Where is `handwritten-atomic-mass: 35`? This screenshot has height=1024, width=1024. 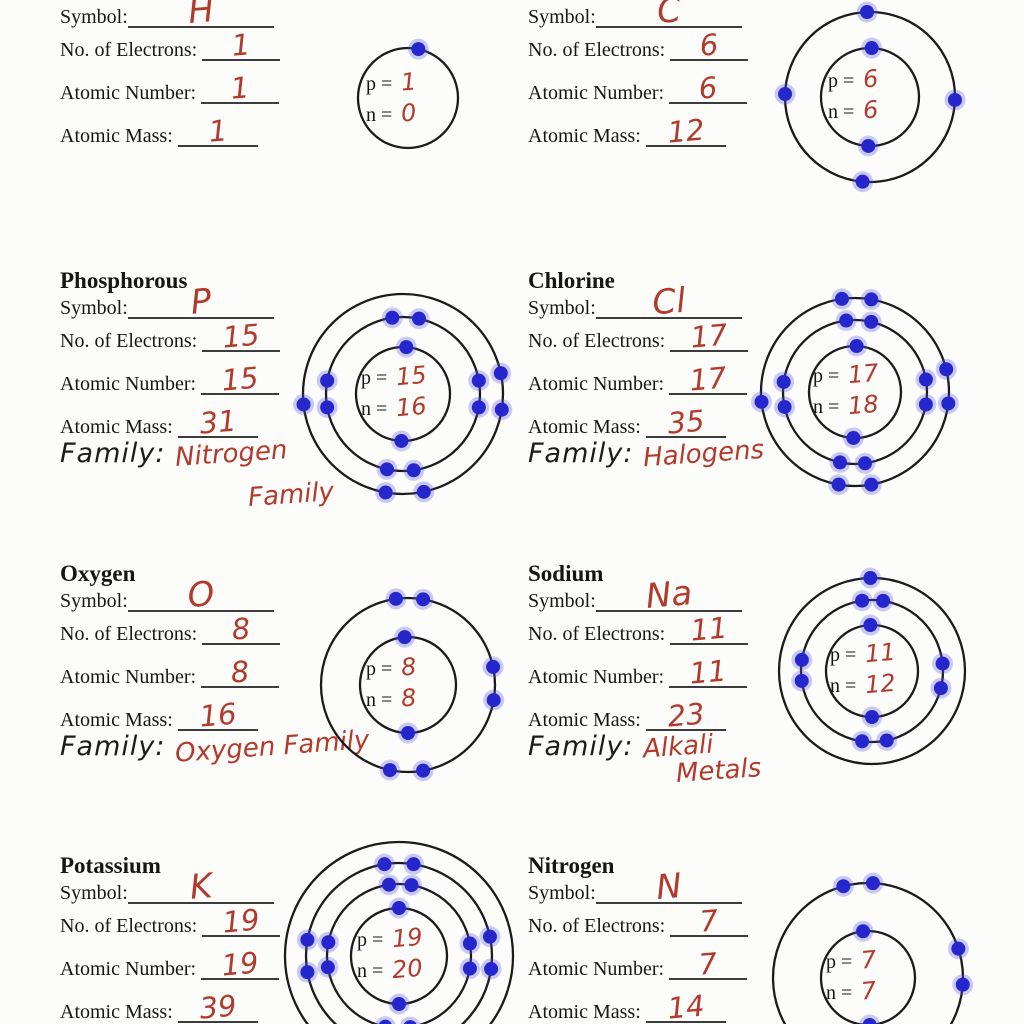
handwritten-atomic-mass: 35 is located at coordinates (685, 422).